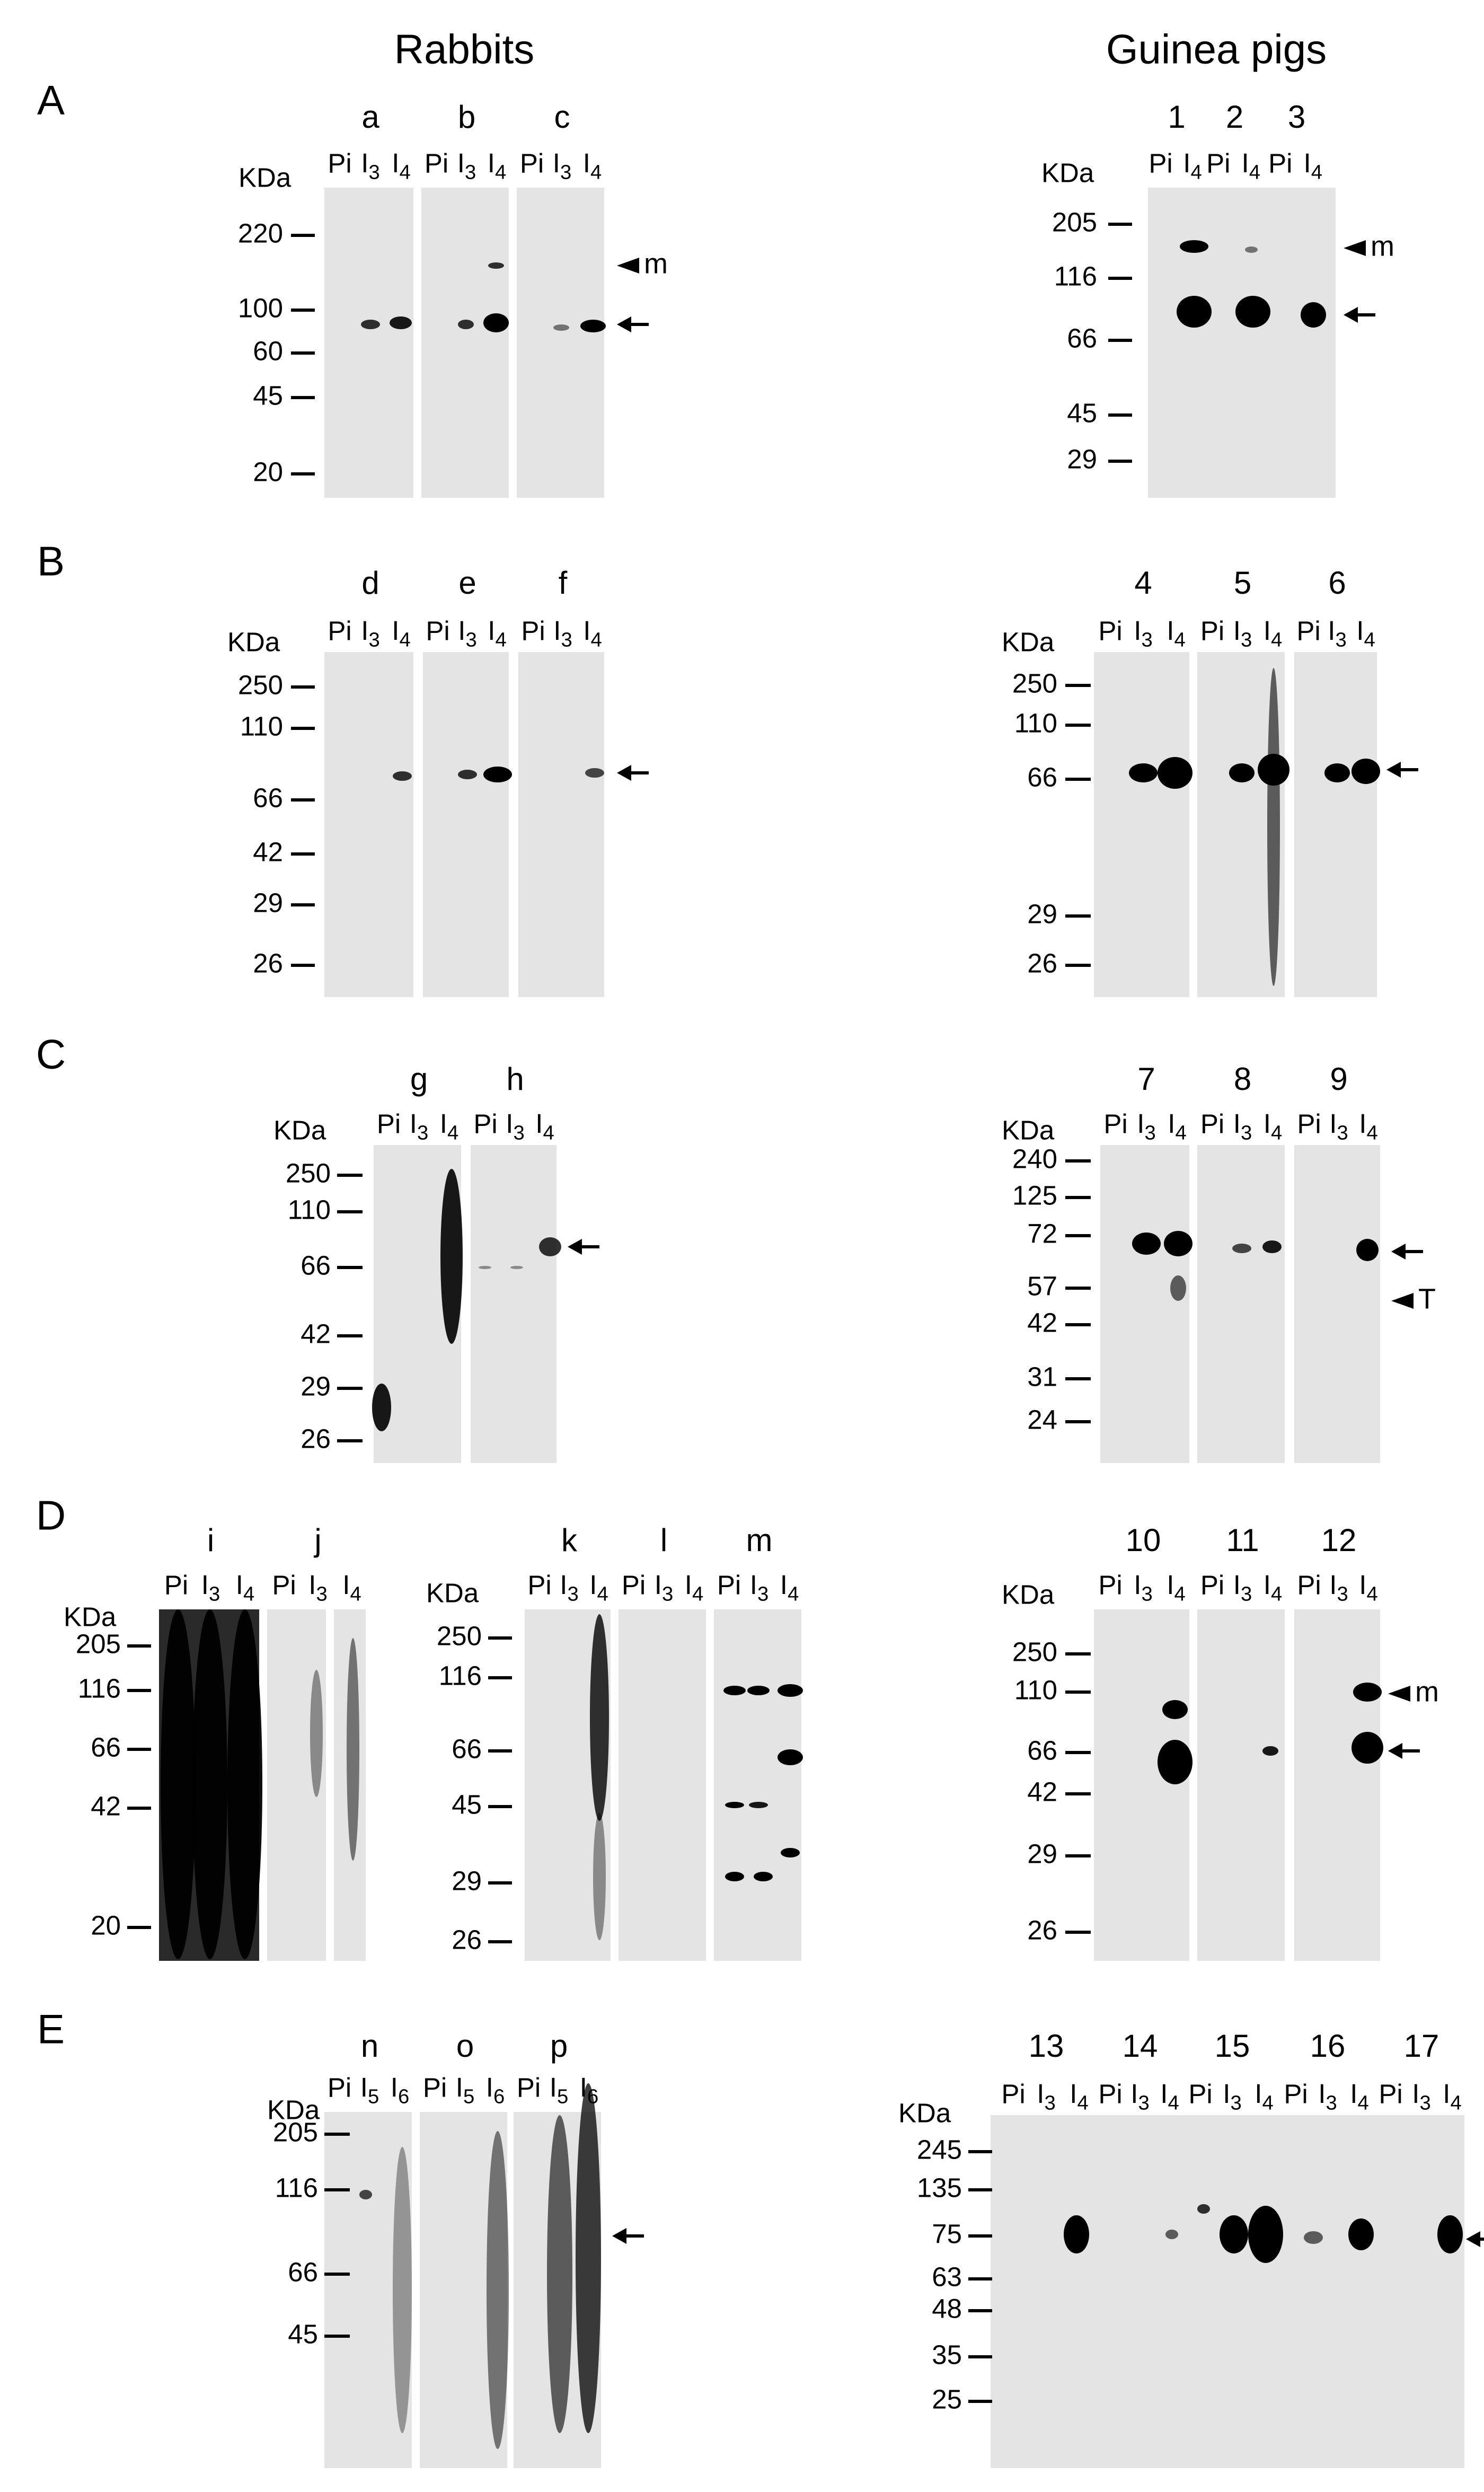 The width and height of the screenshot is (1484, 2492). I want to click on annotation: m, so click(1382, 246).